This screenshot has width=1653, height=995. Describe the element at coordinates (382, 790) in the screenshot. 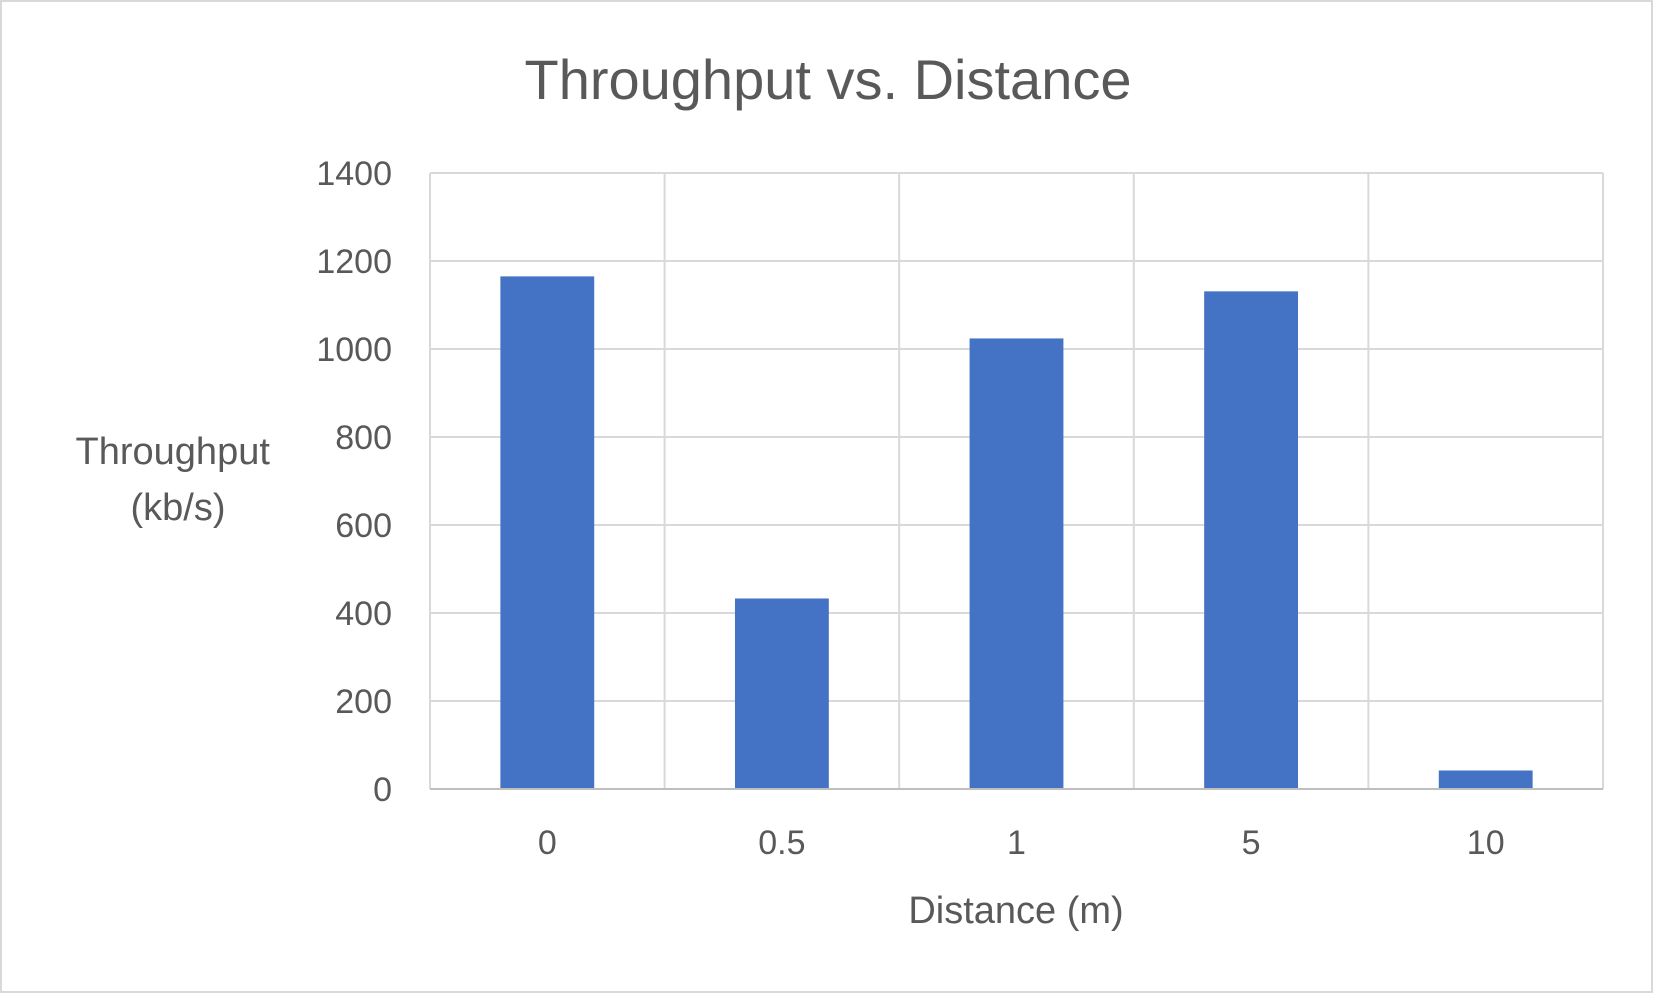

I see `y-tick-label: 0` at that location.